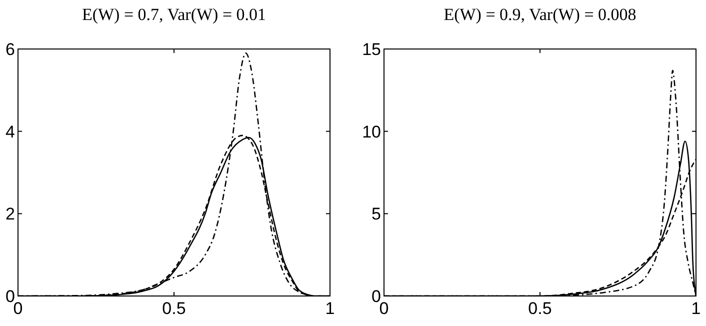 This screenshot has height=326, width=706. I want to click on y-tick-label: 15, so click(371, 49).